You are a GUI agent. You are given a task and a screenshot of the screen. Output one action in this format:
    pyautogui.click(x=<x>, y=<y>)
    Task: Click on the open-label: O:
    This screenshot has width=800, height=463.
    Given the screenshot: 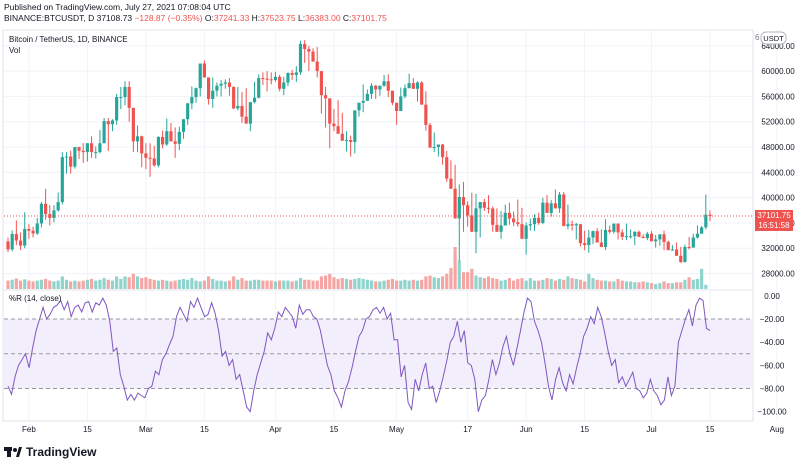 What is the action you would take?
    pyautogui.click(x=209, y=18)
    